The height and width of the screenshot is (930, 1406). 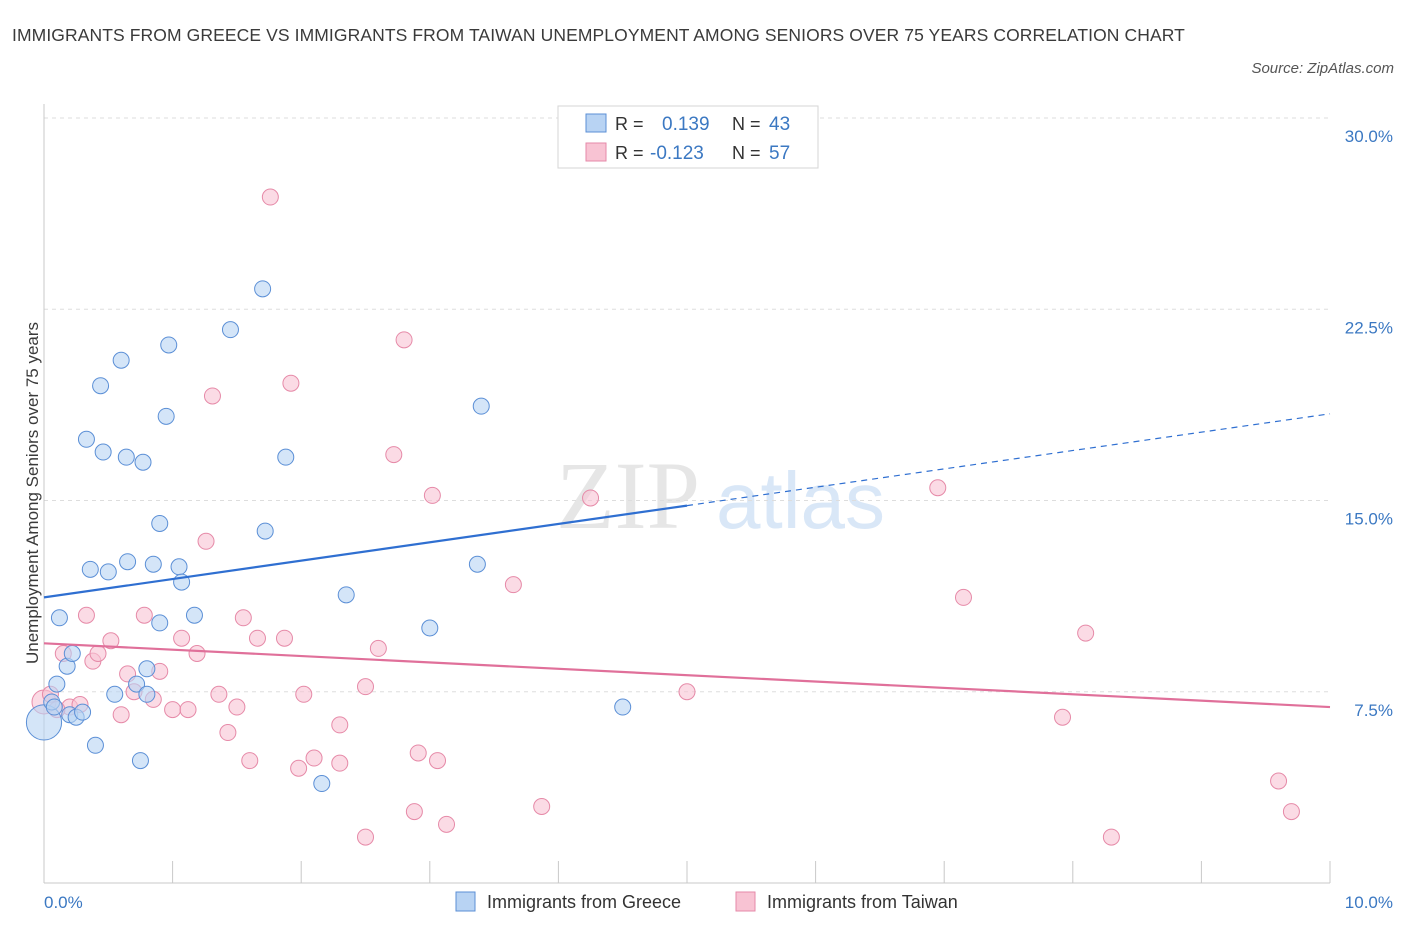 What do you see at coordinates (779, 124) in the screenshot?
I see `legend-greece-n-value: 43` at bounding box center [779, 124].